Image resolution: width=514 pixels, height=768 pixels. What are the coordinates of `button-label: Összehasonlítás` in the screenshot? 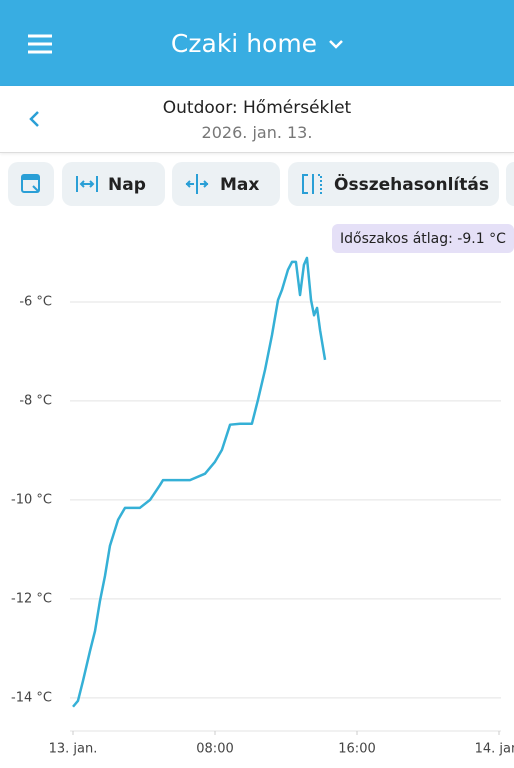 It's located at (411, 184).